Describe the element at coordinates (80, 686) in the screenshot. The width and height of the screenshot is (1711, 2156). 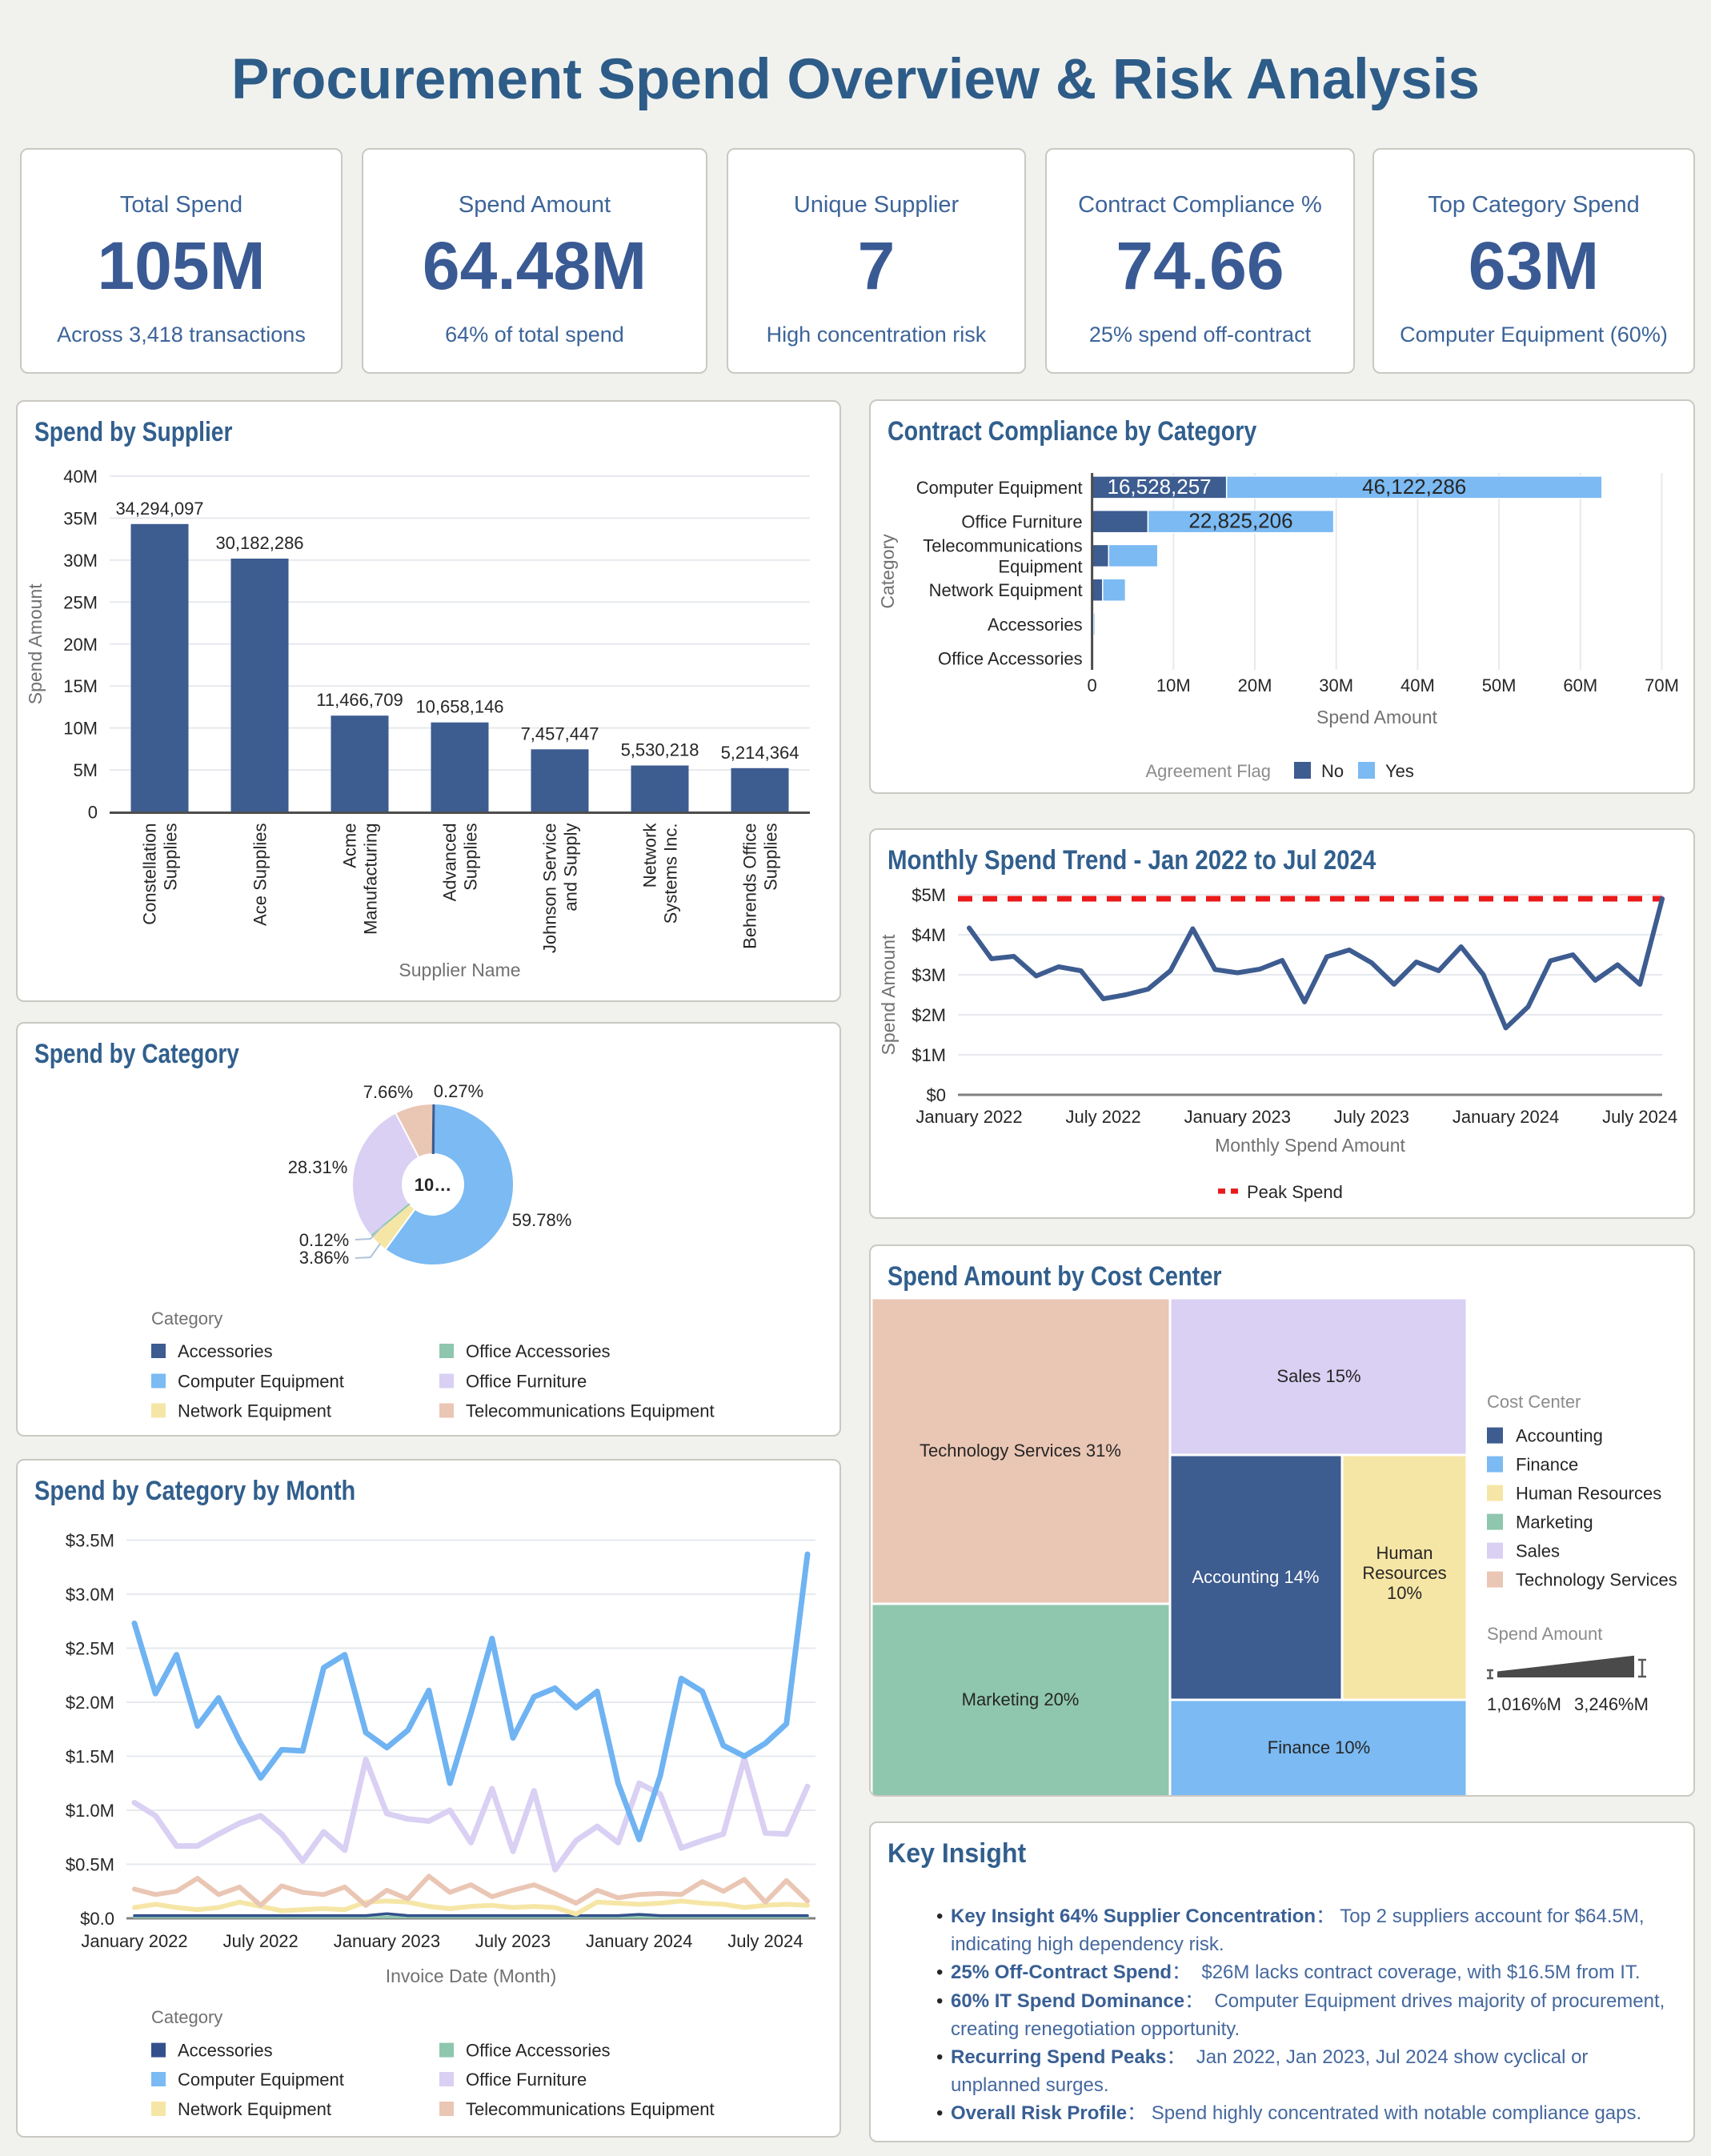
I see `svg-text: 15M` at that location.